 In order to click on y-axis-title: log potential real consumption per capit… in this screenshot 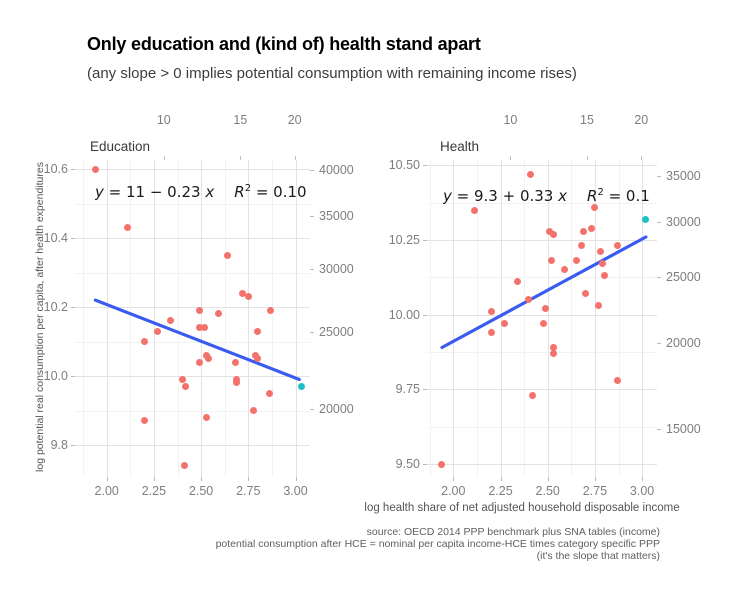, I will do `click(40, 317)`.